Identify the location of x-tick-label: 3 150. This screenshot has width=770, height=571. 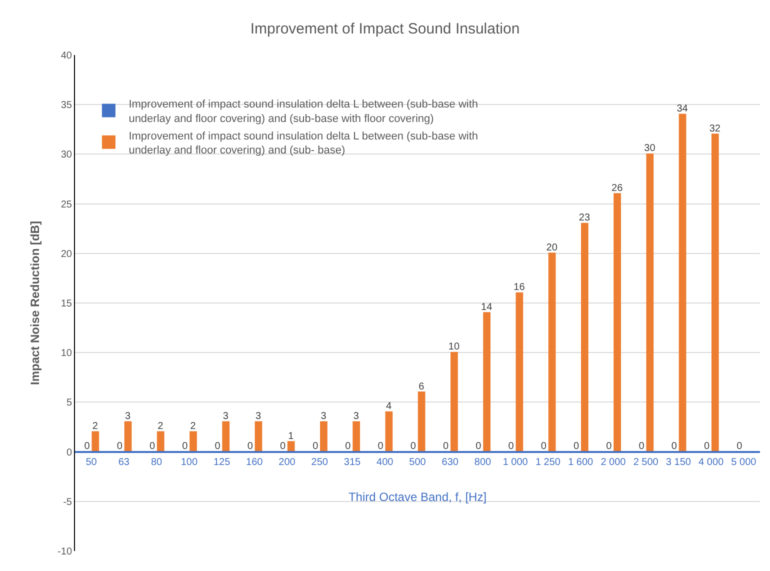
(679, 462).